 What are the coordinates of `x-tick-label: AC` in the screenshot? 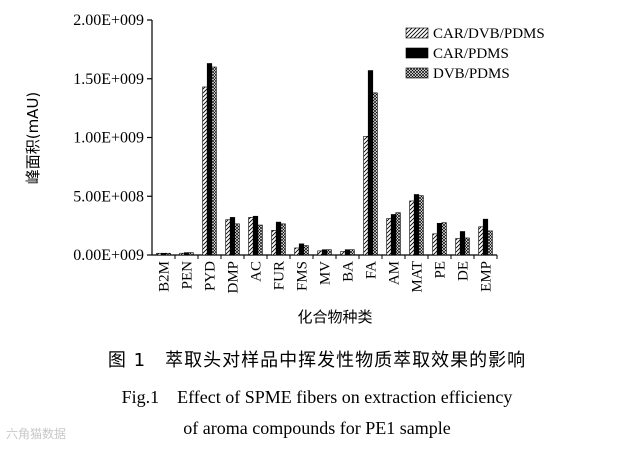 It's located at (257, 271).